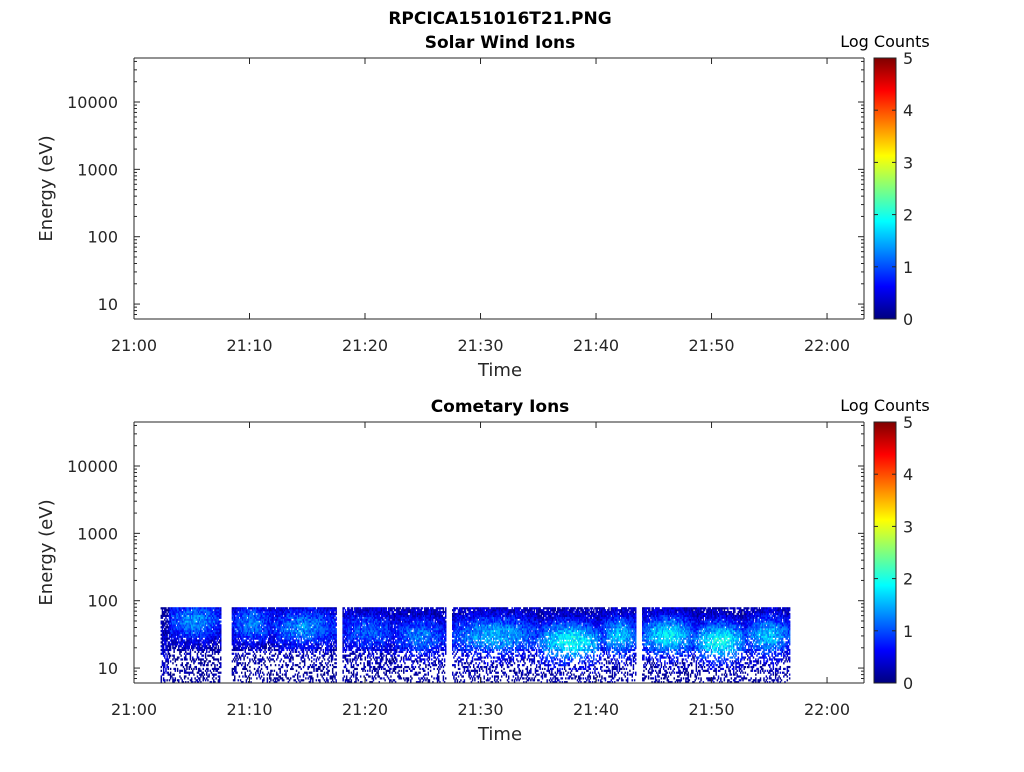  Describe the element at coordinates (596, 345) in the screenshot. I see `x-tick-label: 21:40` at that location.